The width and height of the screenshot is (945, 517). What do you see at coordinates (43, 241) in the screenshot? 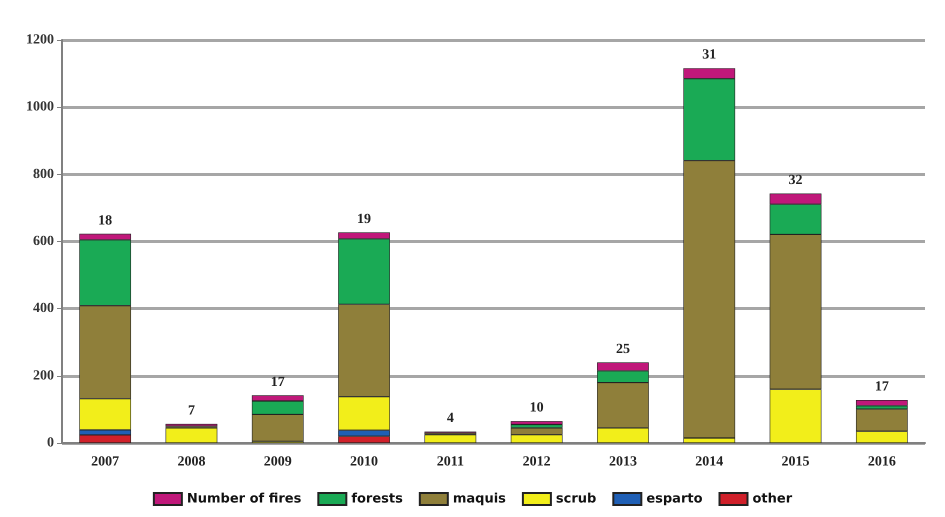
I see `y-tick-label: 600` at bounding box center [43, 241].